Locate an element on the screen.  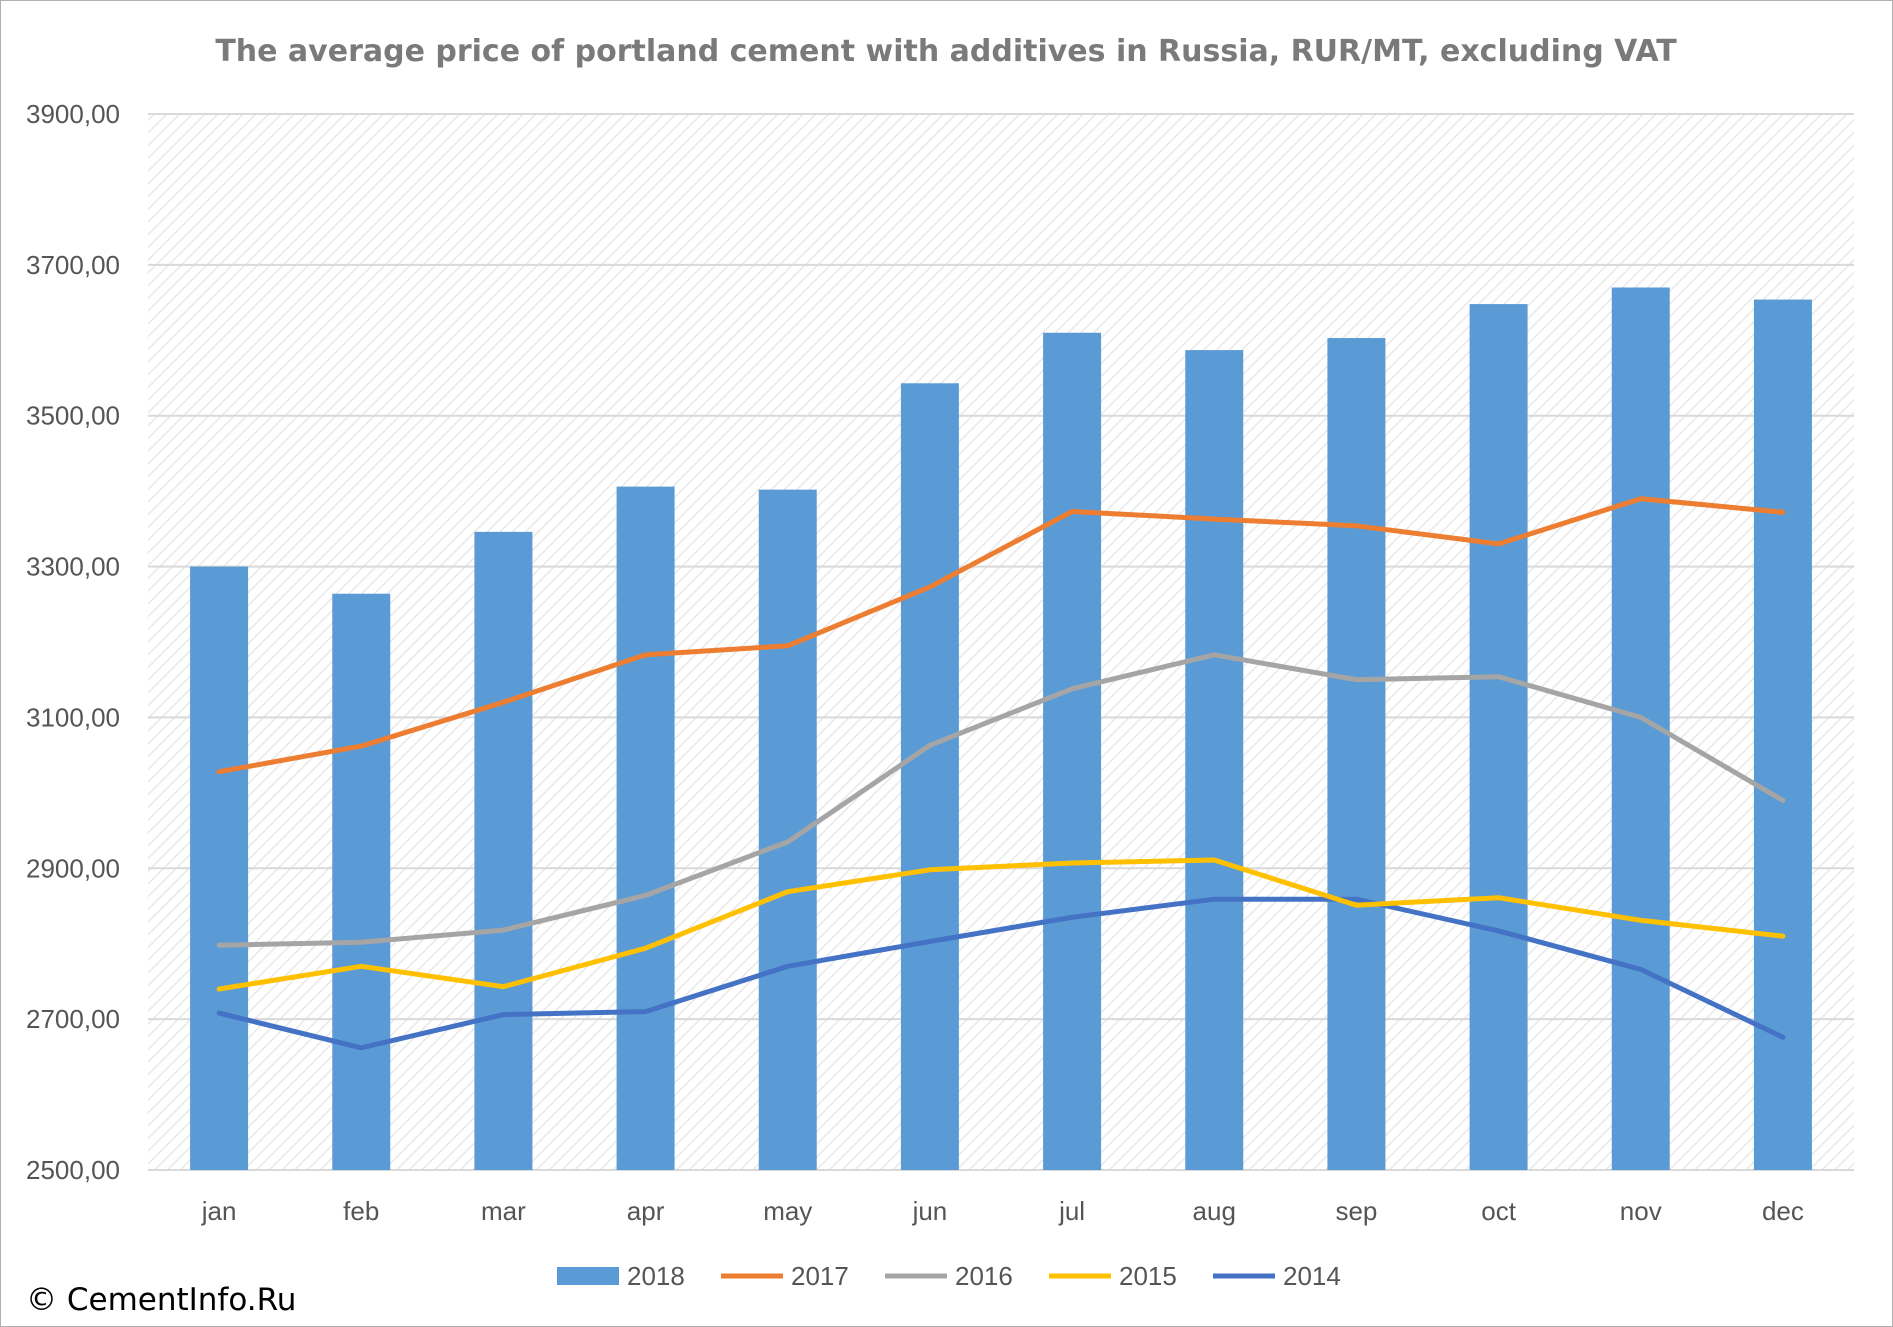
x-tick-label-jan: jan is located at coordinates (219, 1211).